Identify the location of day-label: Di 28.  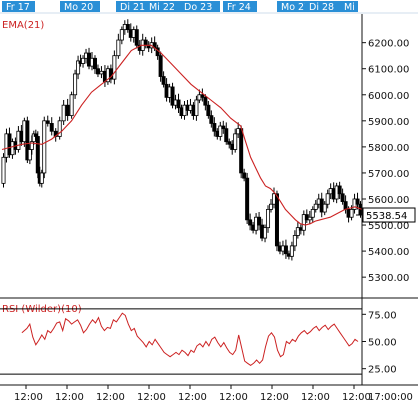
(322, 7).